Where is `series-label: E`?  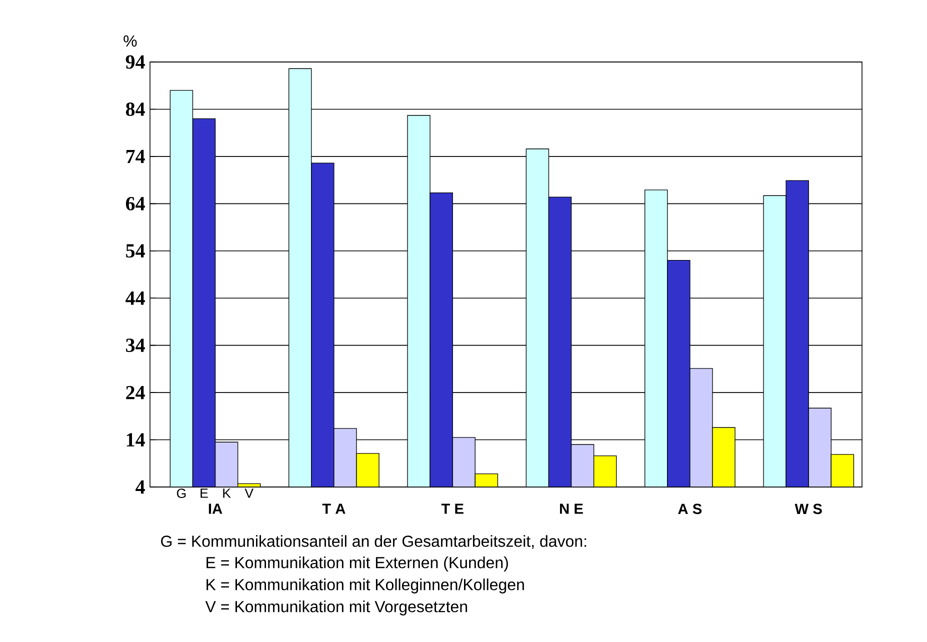
series-label: E is located at coordinates (204, 493).